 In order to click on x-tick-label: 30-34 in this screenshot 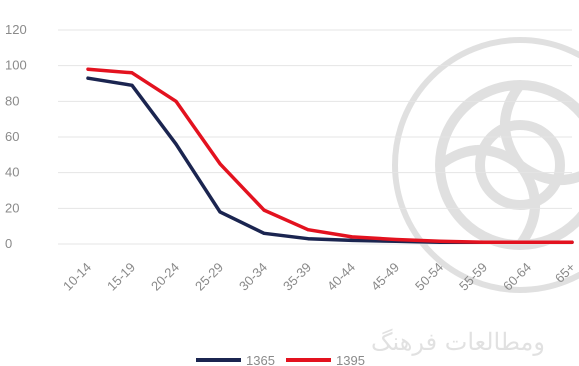, I will do `click(253, 277)`.